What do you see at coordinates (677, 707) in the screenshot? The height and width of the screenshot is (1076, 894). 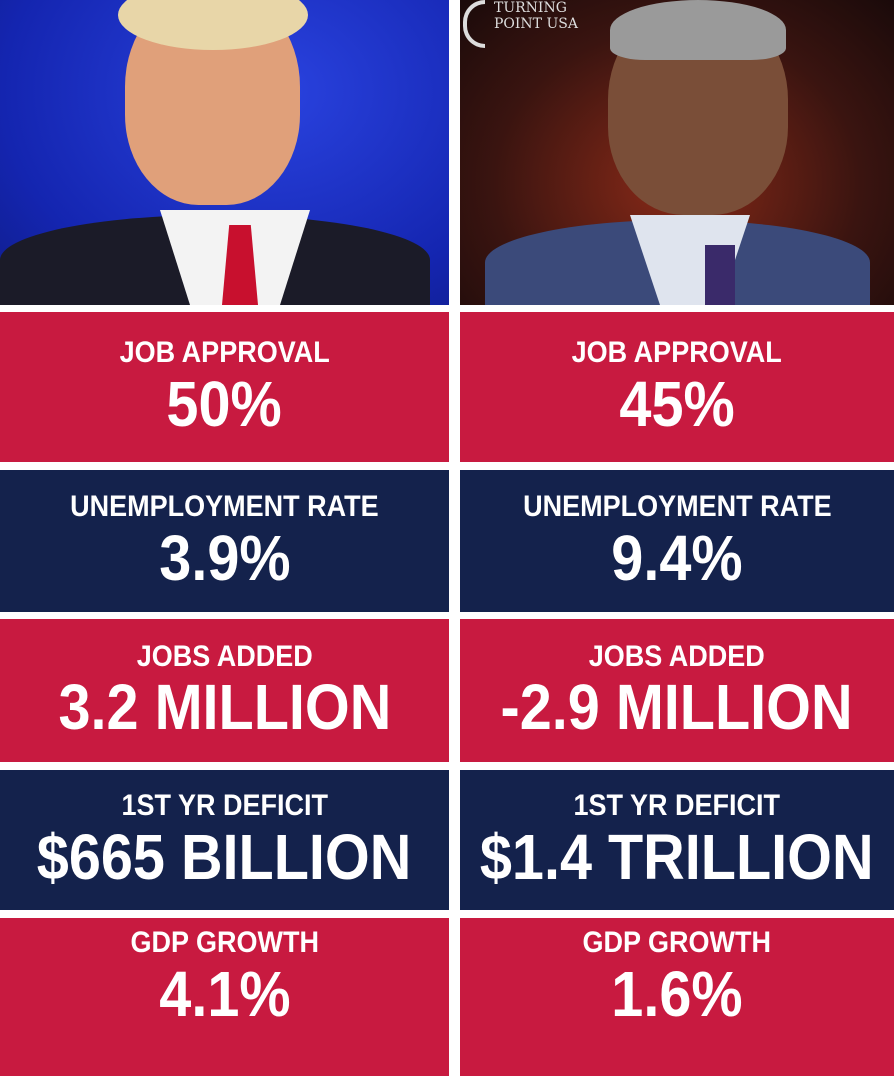 I see `row-value: -2.9 MILLION` at bounding box center [677, 707].